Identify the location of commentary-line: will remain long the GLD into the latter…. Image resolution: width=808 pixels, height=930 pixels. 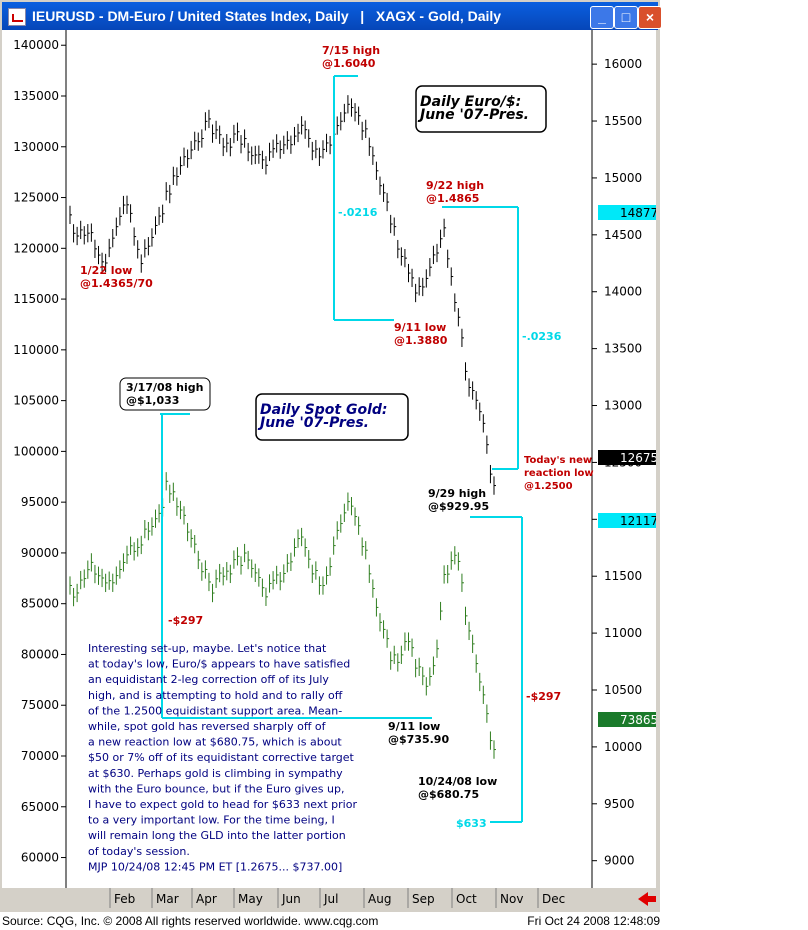
(217, 835).